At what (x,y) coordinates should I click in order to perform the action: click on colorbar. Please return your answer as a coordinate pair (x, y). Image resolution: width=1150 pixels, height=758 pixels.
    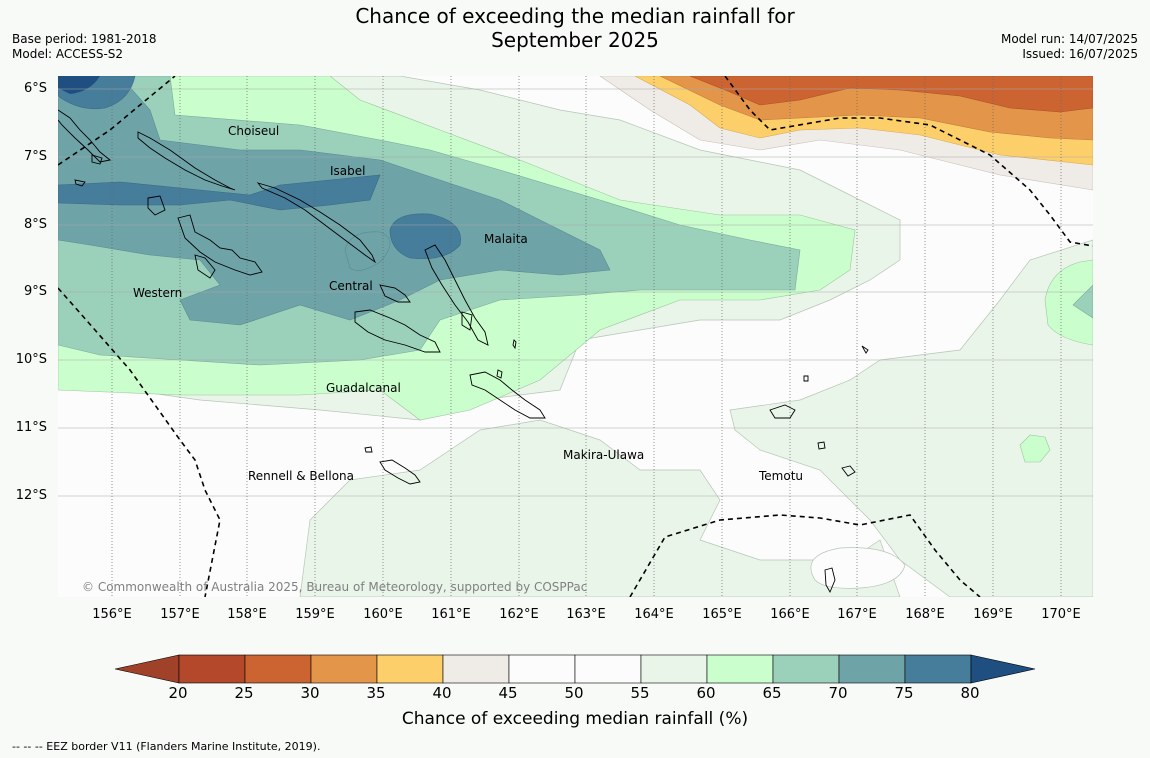
    Looking at the image, I should click on (575, 669).